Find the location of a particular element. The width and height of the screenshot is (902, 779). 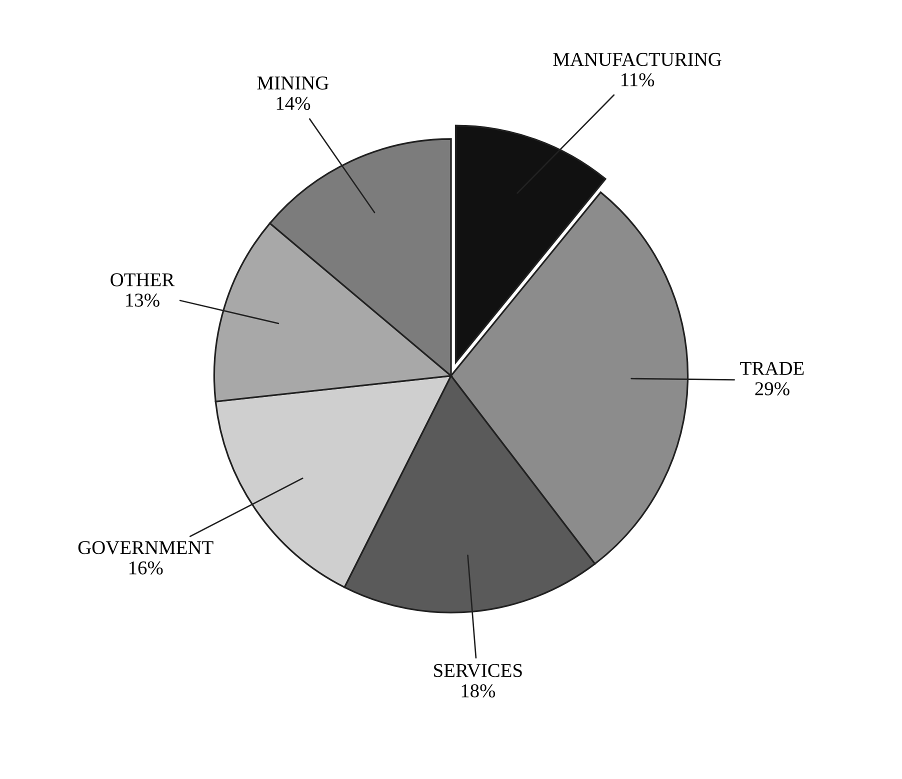

slice-label: MINING is located at coordinates (293, 83).